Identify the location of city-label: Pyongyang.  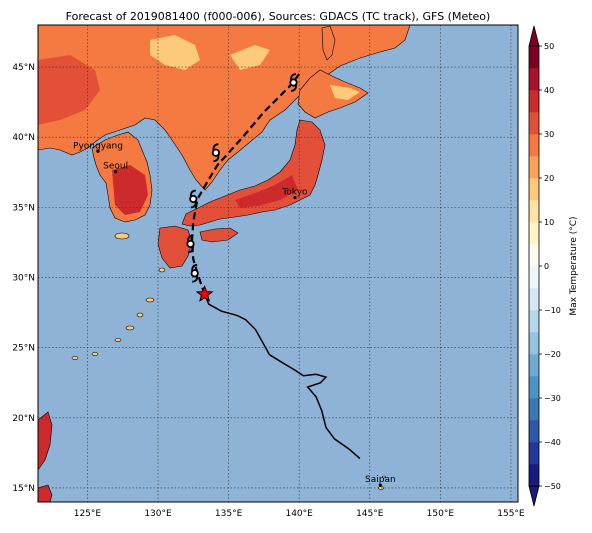
(98, 146).